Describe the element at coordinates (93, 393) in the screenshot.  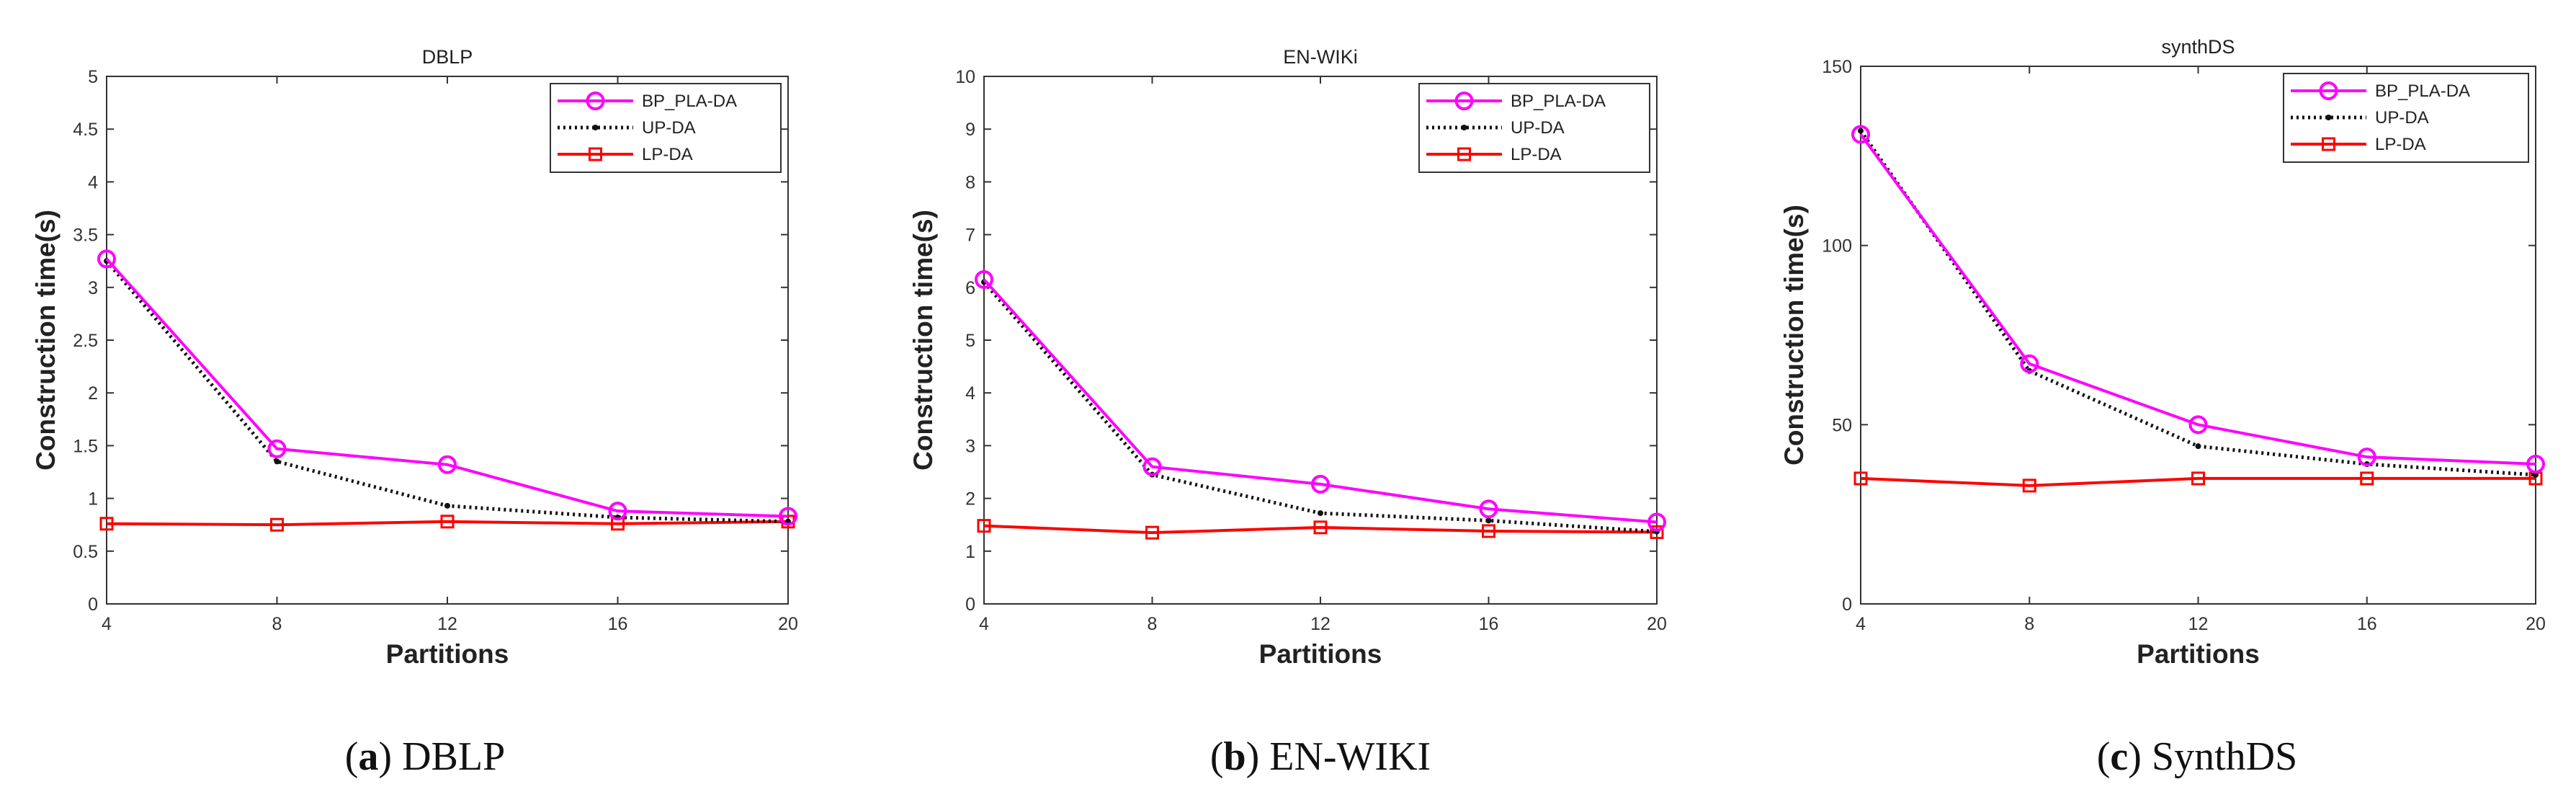
I see `y-tick-label: 2` at that location.